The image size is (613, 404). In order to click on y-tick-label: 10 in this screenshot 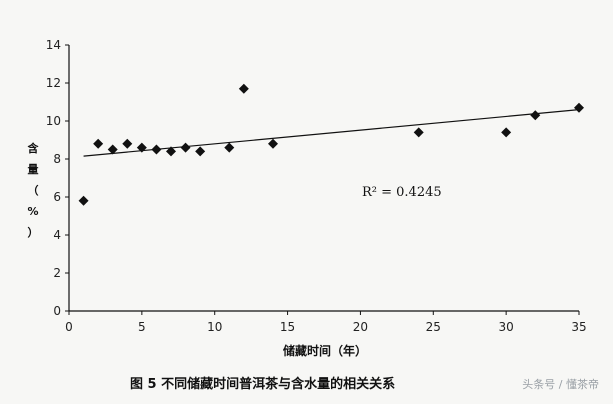, I will do `click(53, 121)`.